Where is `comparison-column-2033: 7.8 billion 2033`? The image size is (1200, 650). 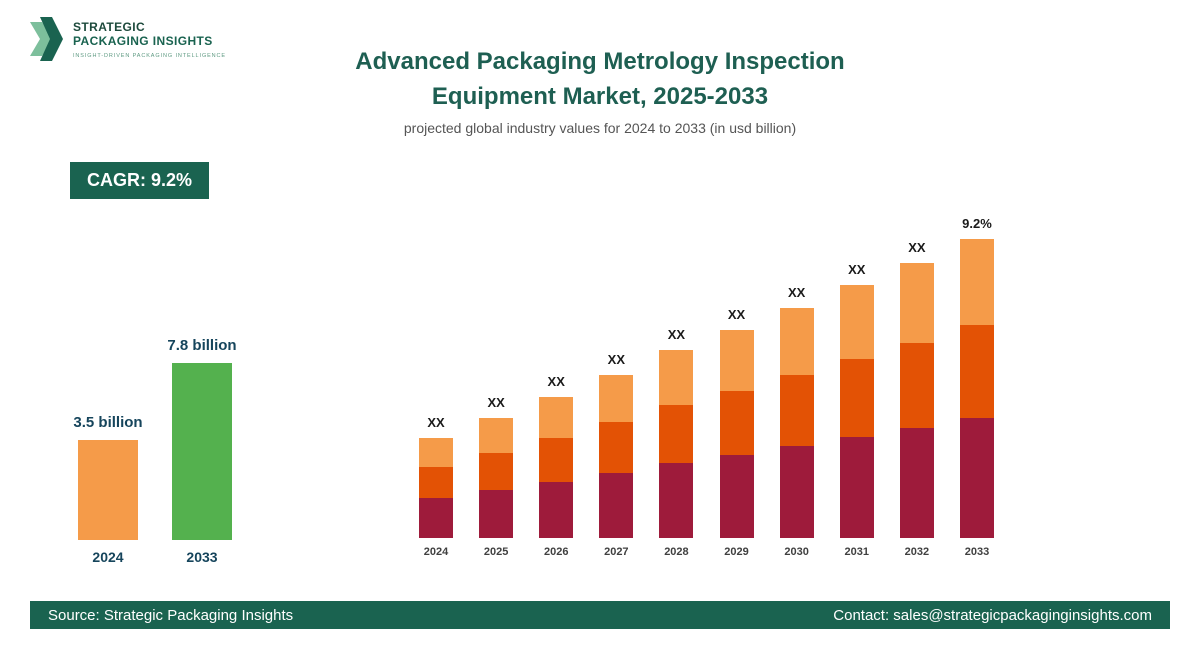 comparison-column-2033: 7.8 billion 2033 is located at coordinates (201, 445).